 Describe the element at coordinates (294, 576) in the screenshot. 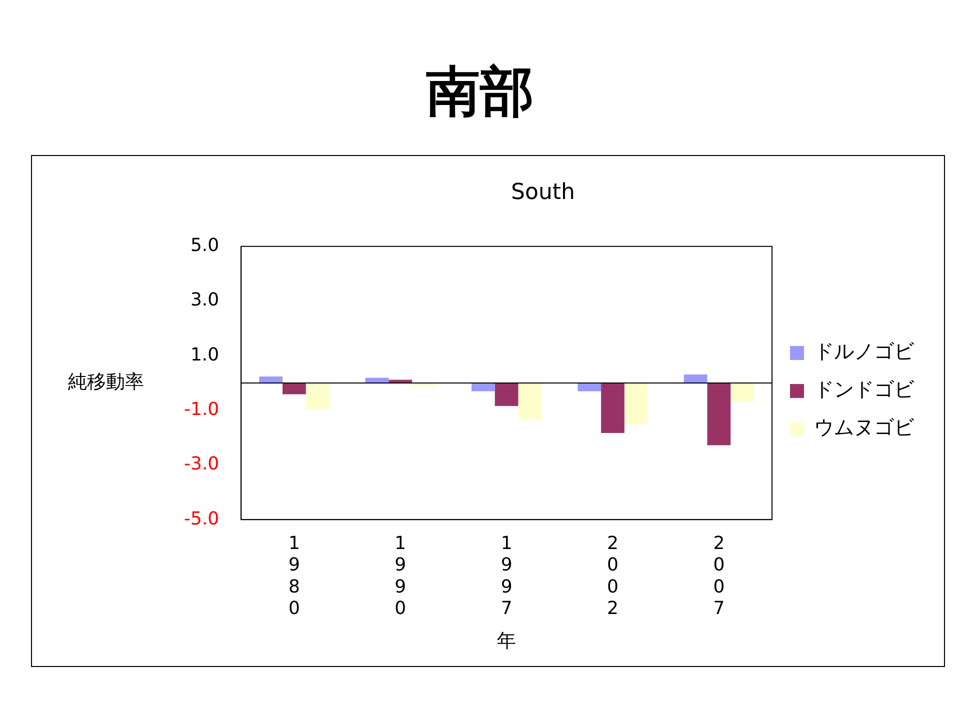

I see `x-tick-label: 1980` at that location.